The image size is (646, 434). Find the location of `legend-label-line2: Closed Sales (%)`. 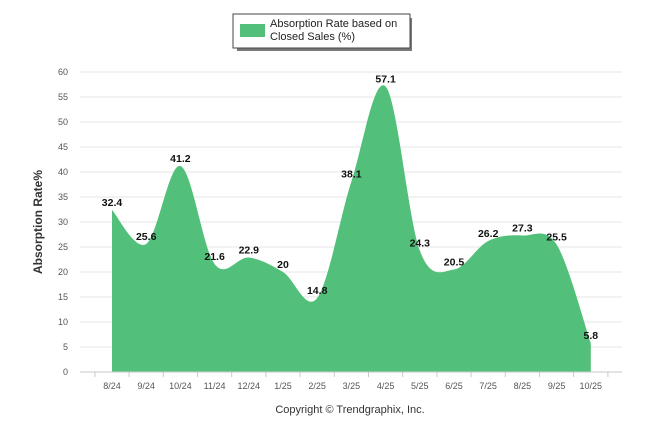

legend-label-line2: Closed Sales (%) is located at coordinates (312, 37).